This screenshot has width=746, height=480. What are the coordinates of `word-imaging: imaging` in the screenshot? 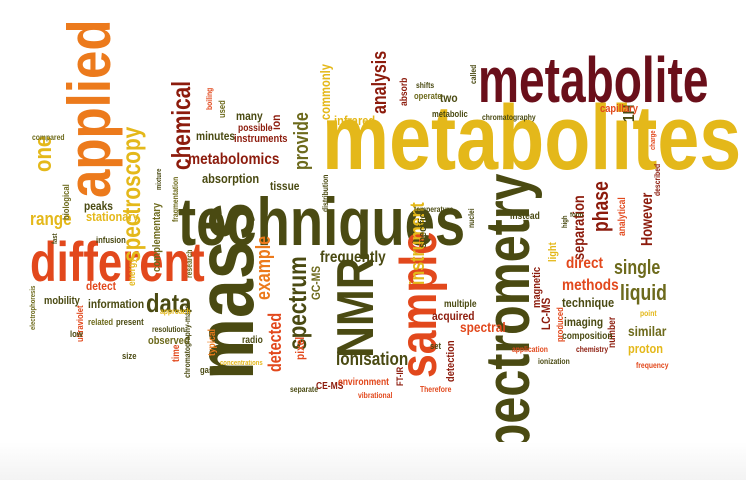 It's located at (584, 322).